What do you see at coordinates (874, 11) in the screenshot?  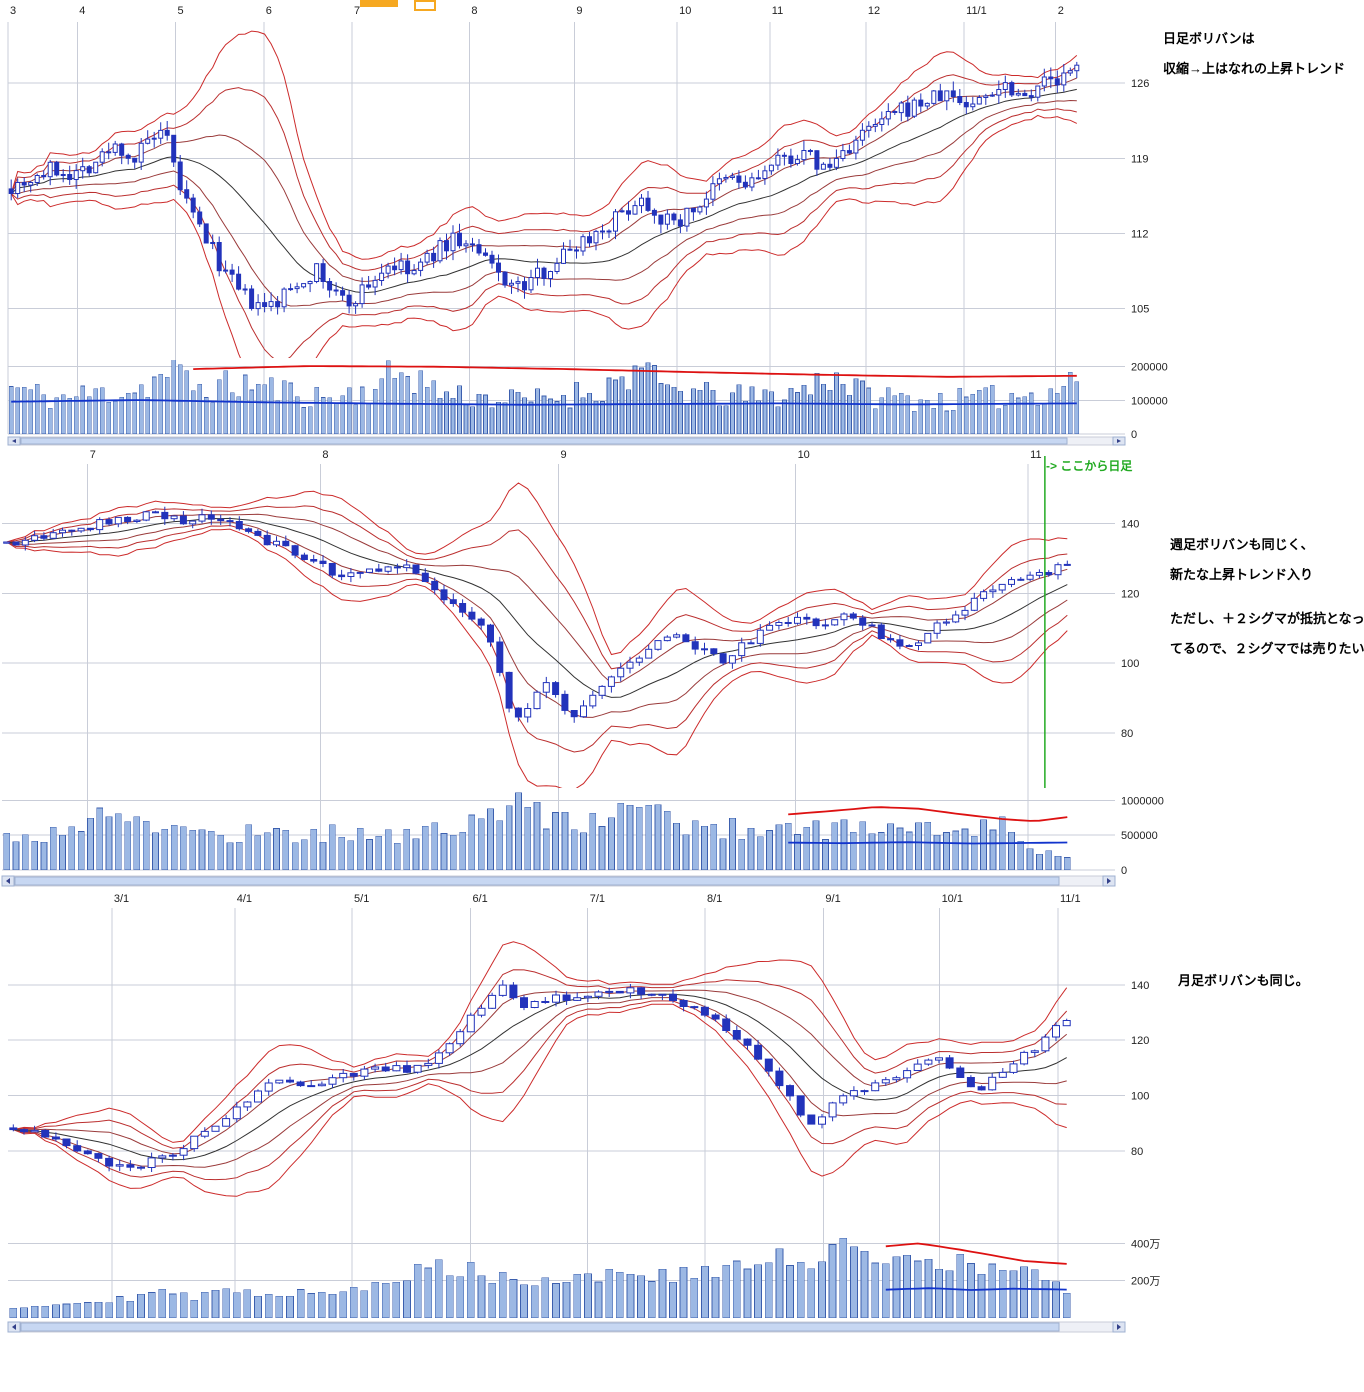 I see `axis-label: 12` at bounding box center [874, 11].